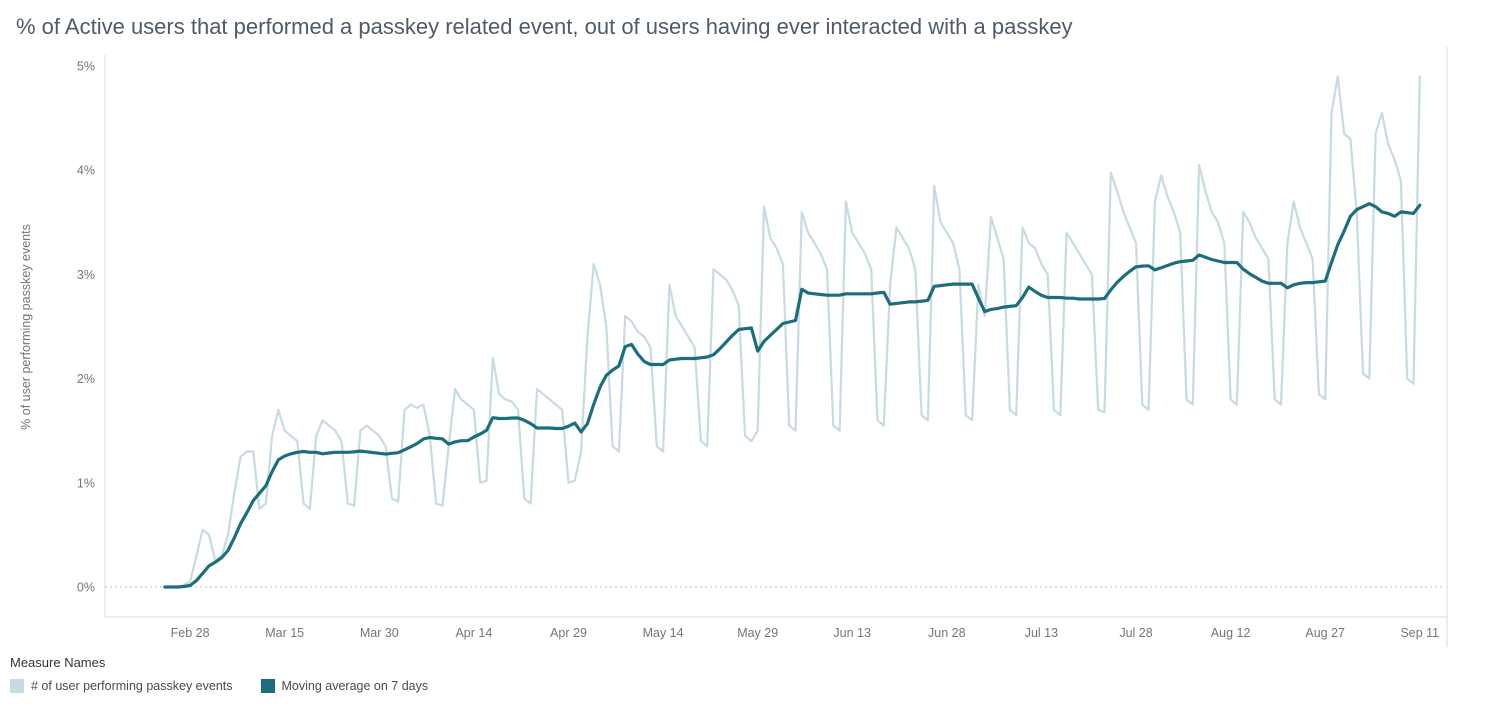 The image size is (1500, 721). I want to click on y-axis-title: % of user performing passkey events, so click(26, 327).